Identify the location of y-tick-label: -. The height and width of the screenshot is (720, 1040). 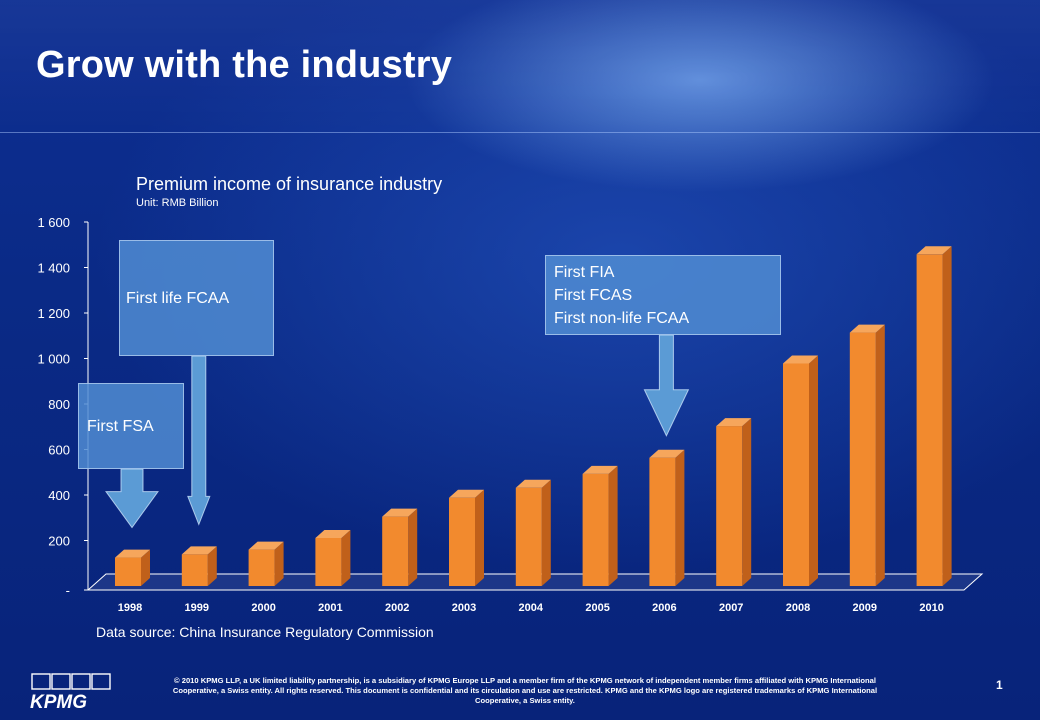
(68, 590).